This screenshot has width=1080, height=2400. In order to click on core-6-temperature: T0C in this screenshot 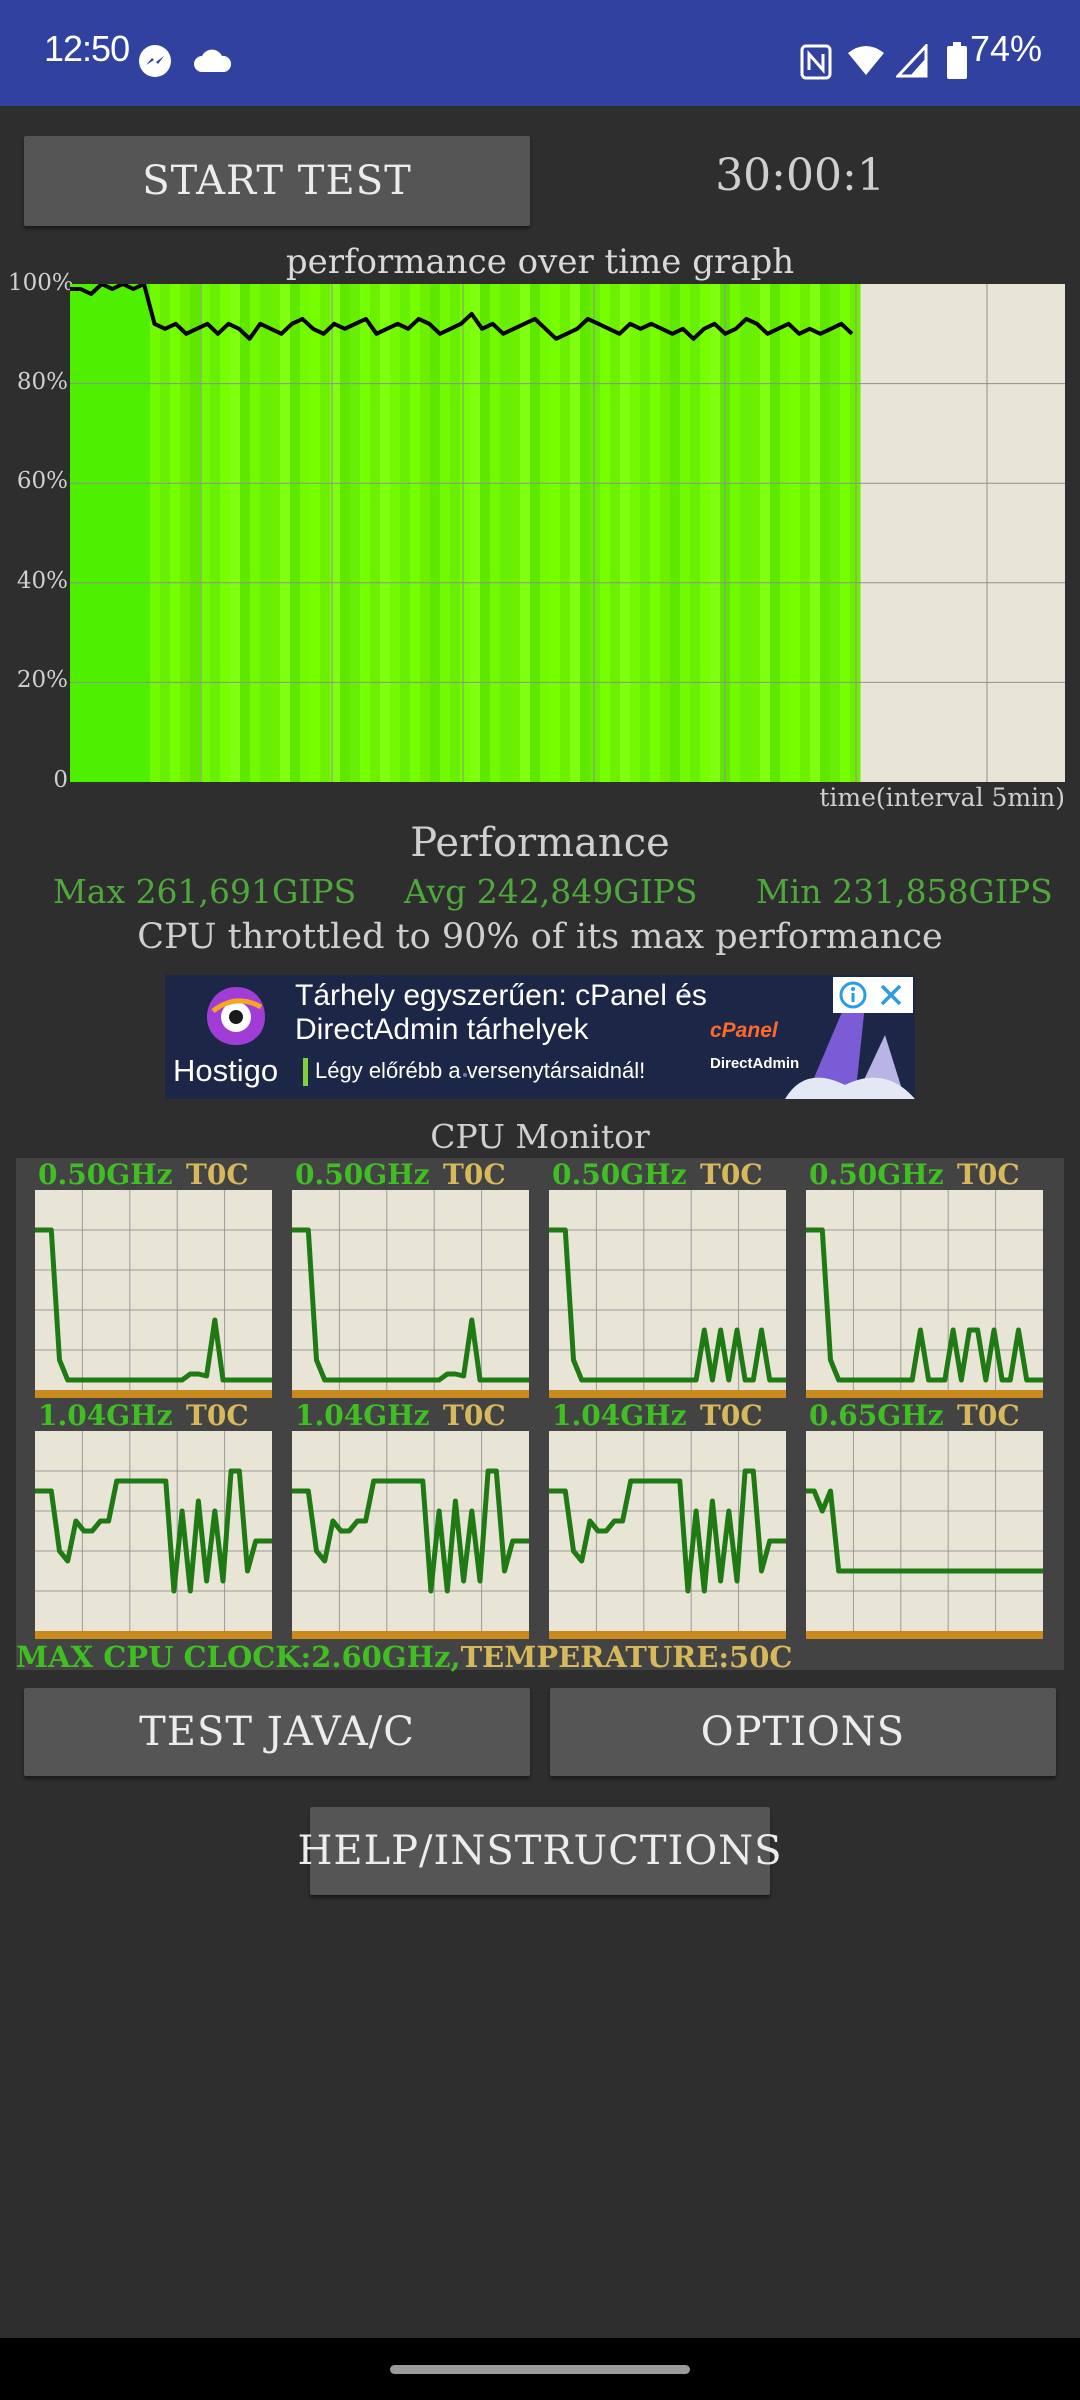, I will do `click(731, 1415)`.